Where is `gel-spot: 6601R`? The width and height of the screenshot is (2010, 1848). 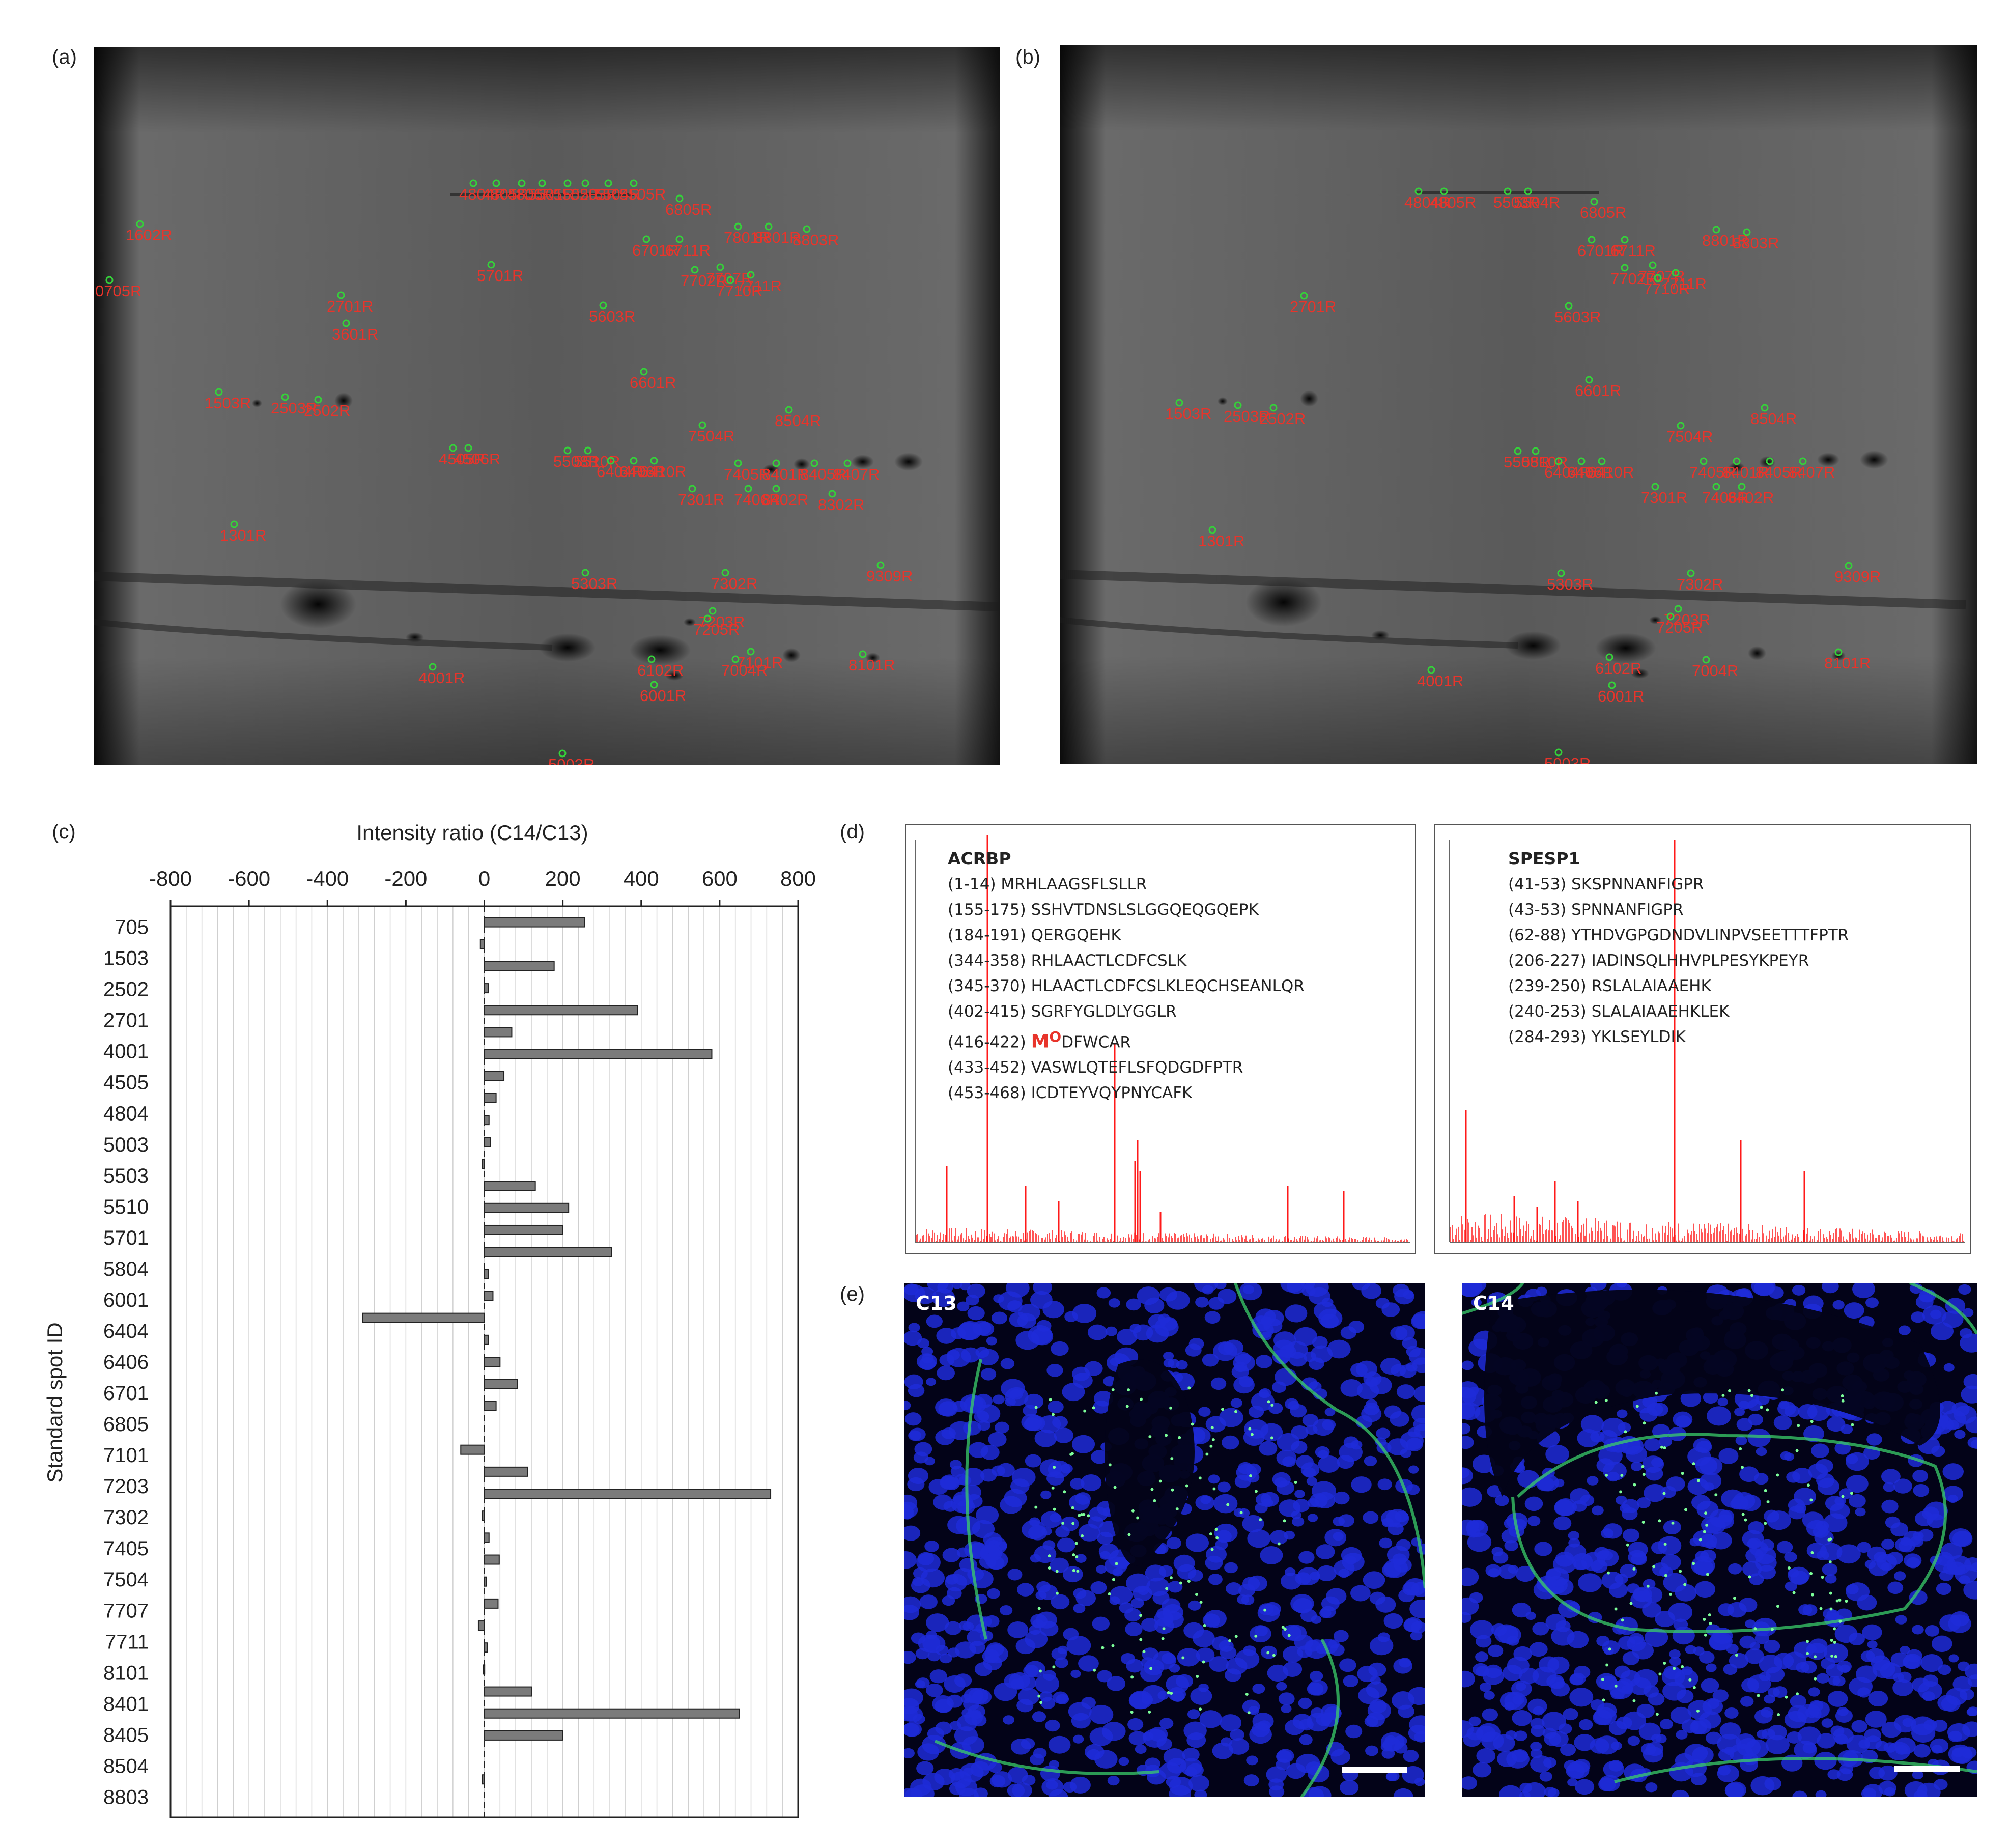 gel-spot: 6601R is located at coordinates (653, 379).